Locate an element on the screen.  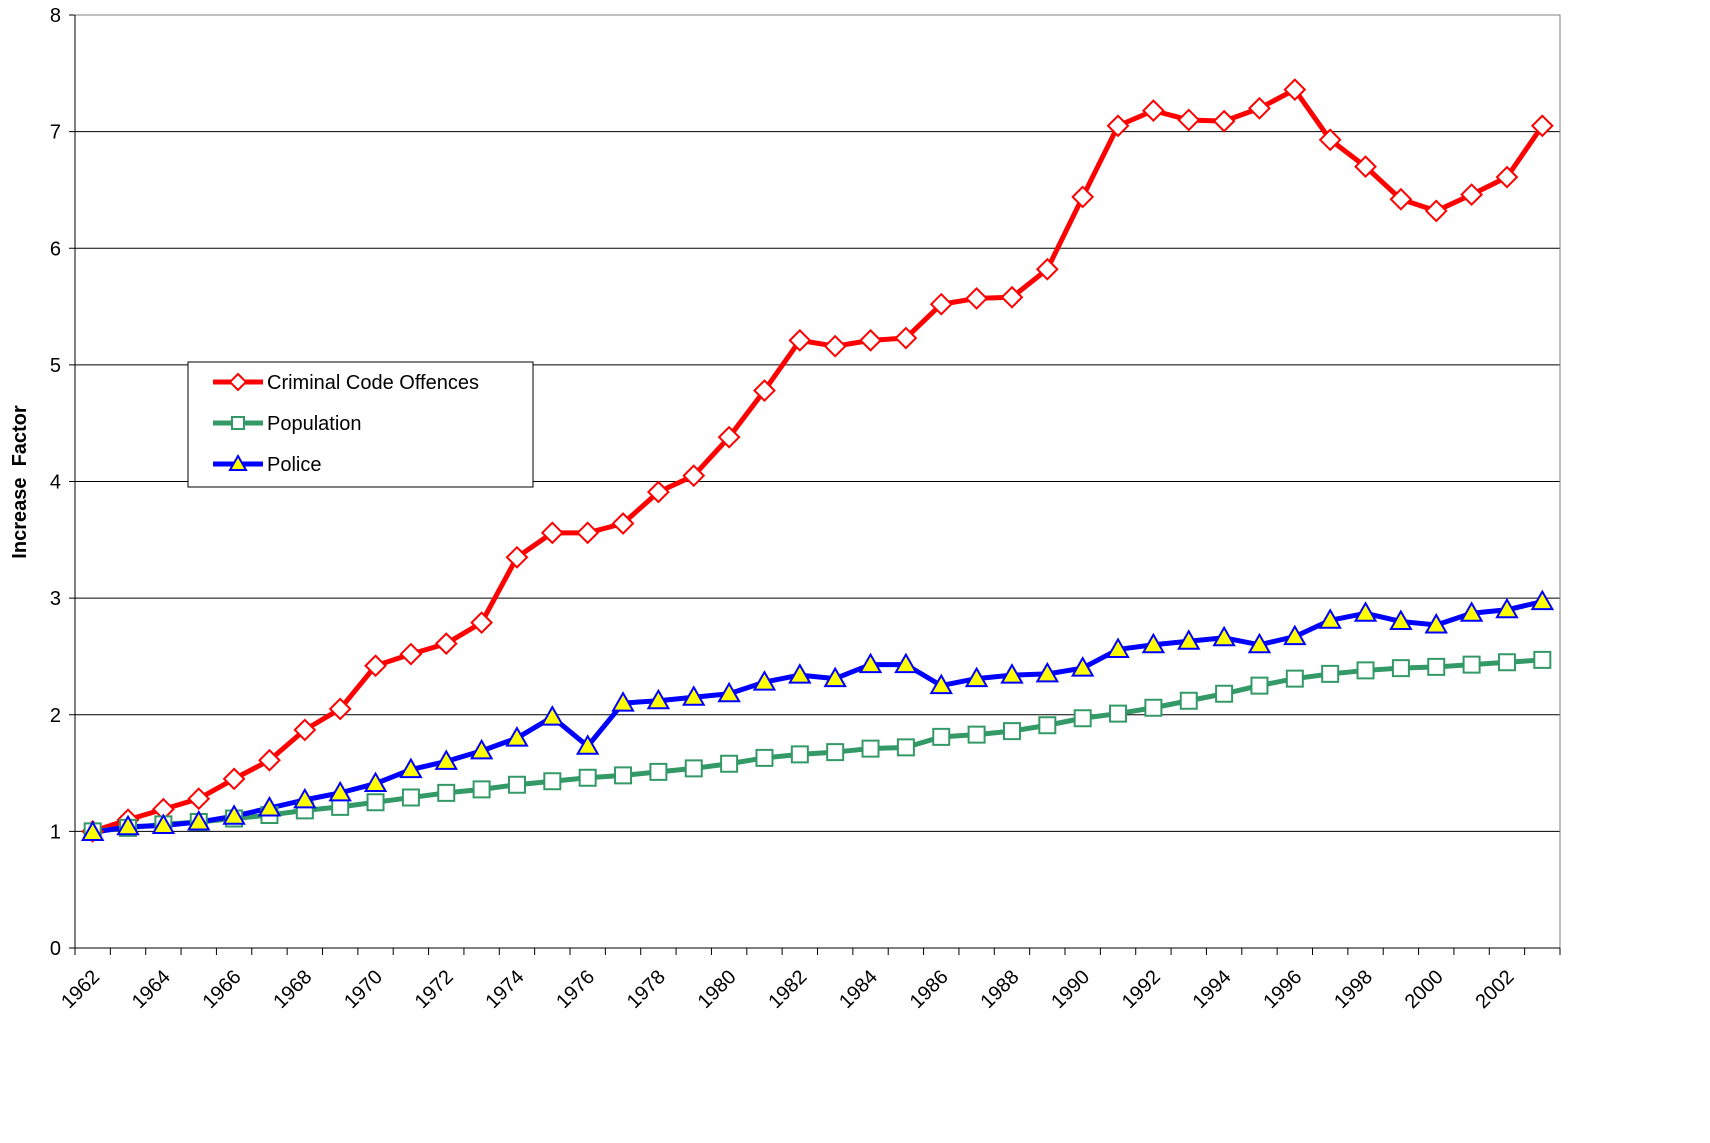
y-axis-label: Increase Factor is located at coordinates (20, 482).